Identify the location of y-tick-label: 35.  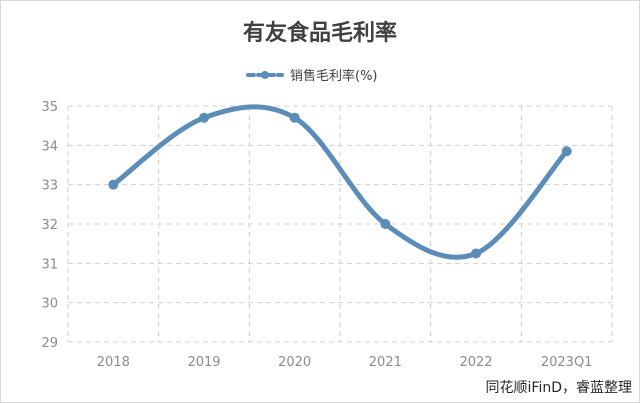
(49, 107).